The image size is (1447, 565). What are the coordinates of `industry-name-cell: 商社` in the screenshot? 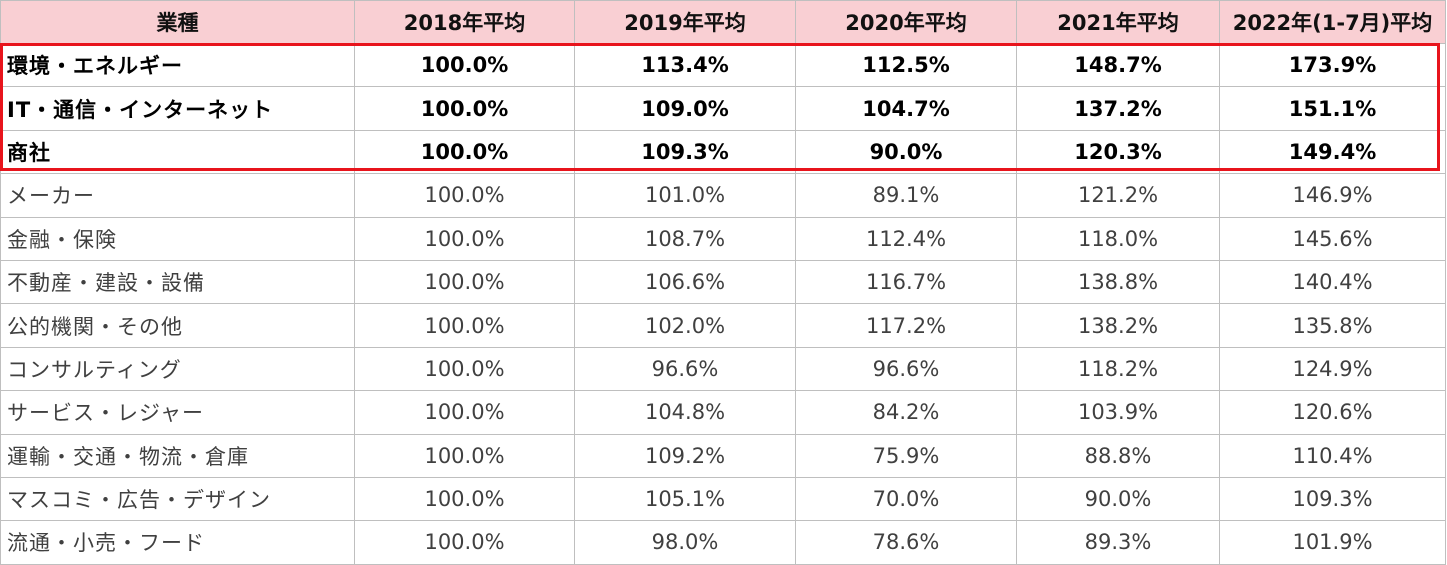 It's located at (177, 152).